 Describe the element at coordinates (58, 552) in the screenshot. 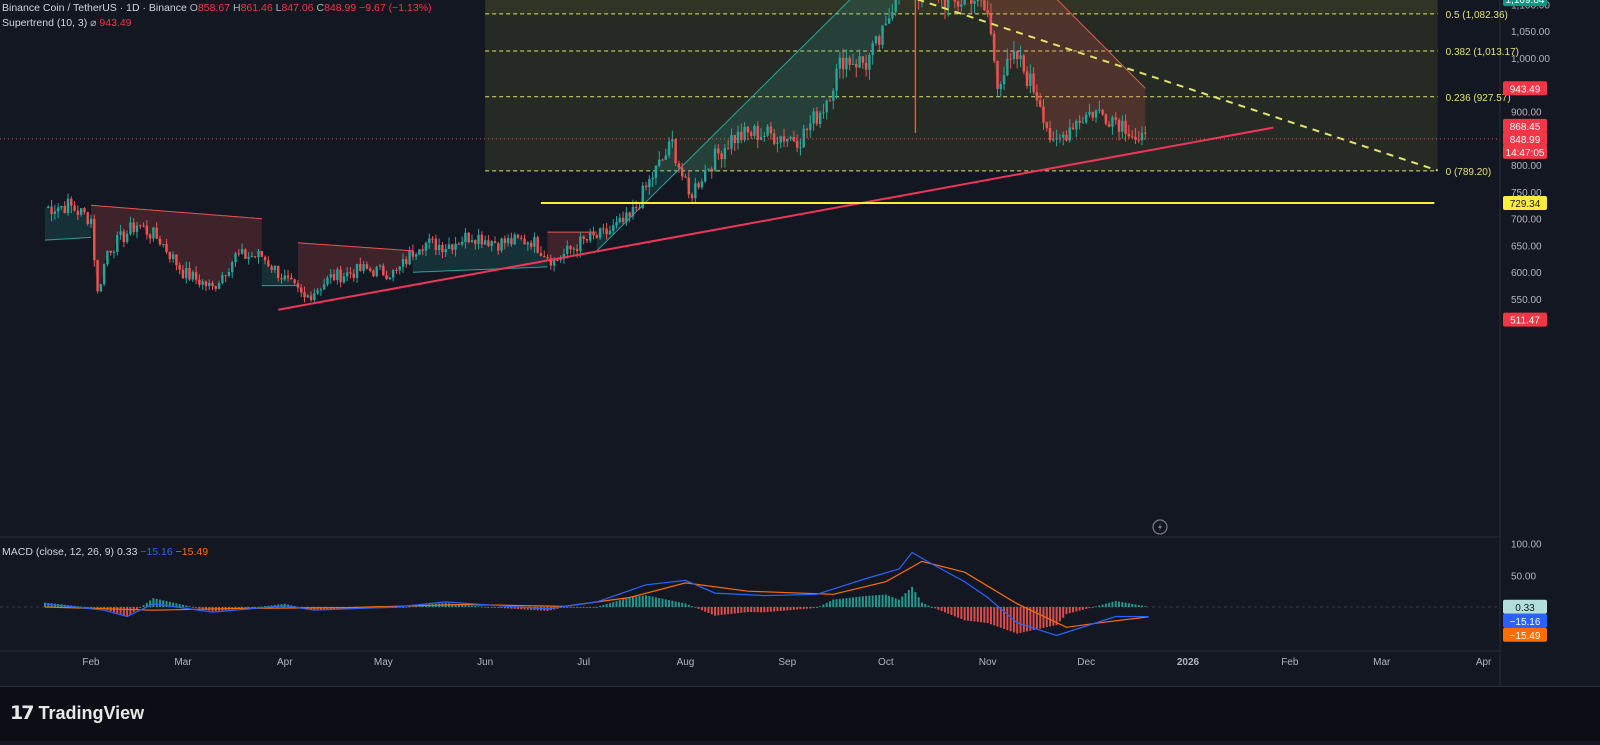

I see `macd-label: MACD (close, 12, 26, 9)` at that location.